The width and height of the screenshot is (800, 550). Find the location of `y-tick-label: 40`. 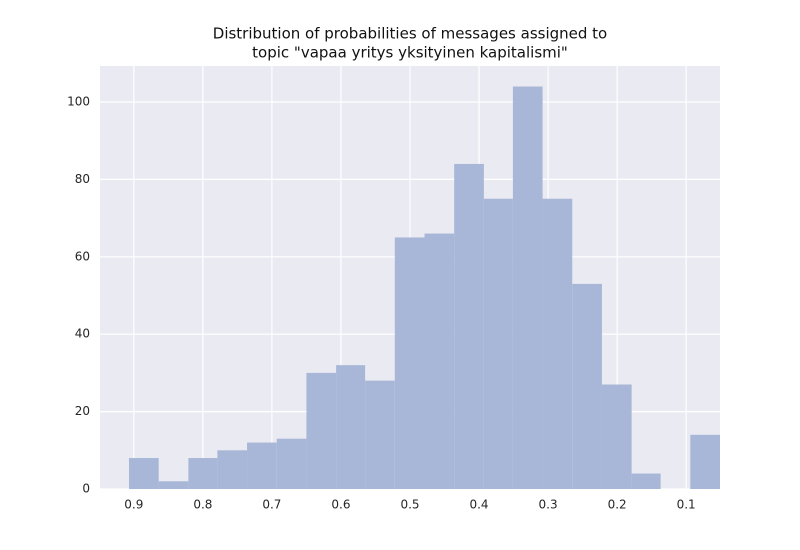

y-tick-label: 40 is located at coordinates (82, 334).